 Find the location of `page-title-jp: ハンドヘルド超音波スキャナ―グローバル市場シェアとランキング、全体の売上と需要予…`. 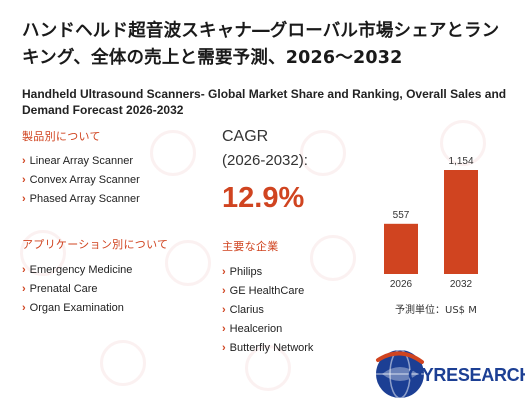

page-title-jp: ハンドヘルド超音波スキャナ―グローバル市場シェアとランキング、全体の売上と需要予… is located at coordinates (261, 44).